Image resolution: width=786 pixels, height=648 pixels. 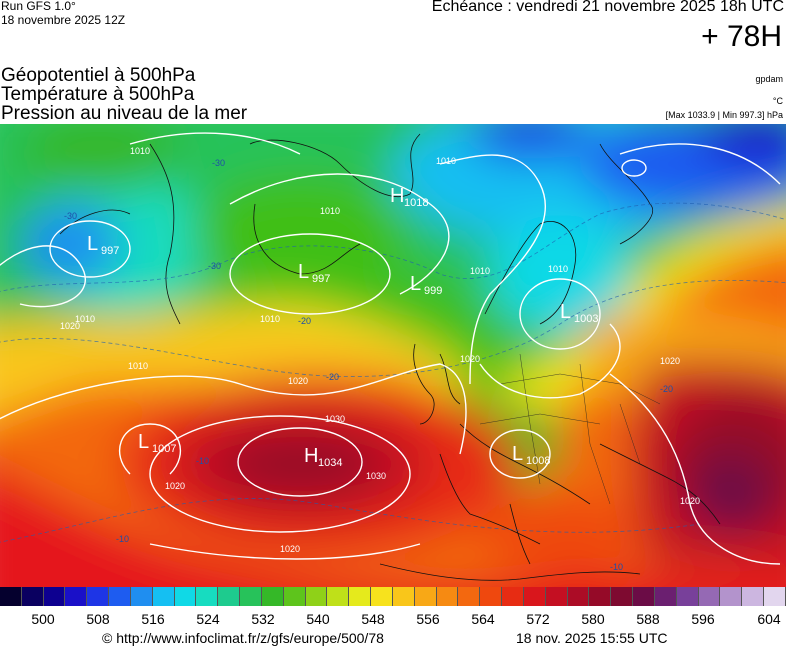 I want to click on scale-tick-label: 532, so click(x=263, y=619).